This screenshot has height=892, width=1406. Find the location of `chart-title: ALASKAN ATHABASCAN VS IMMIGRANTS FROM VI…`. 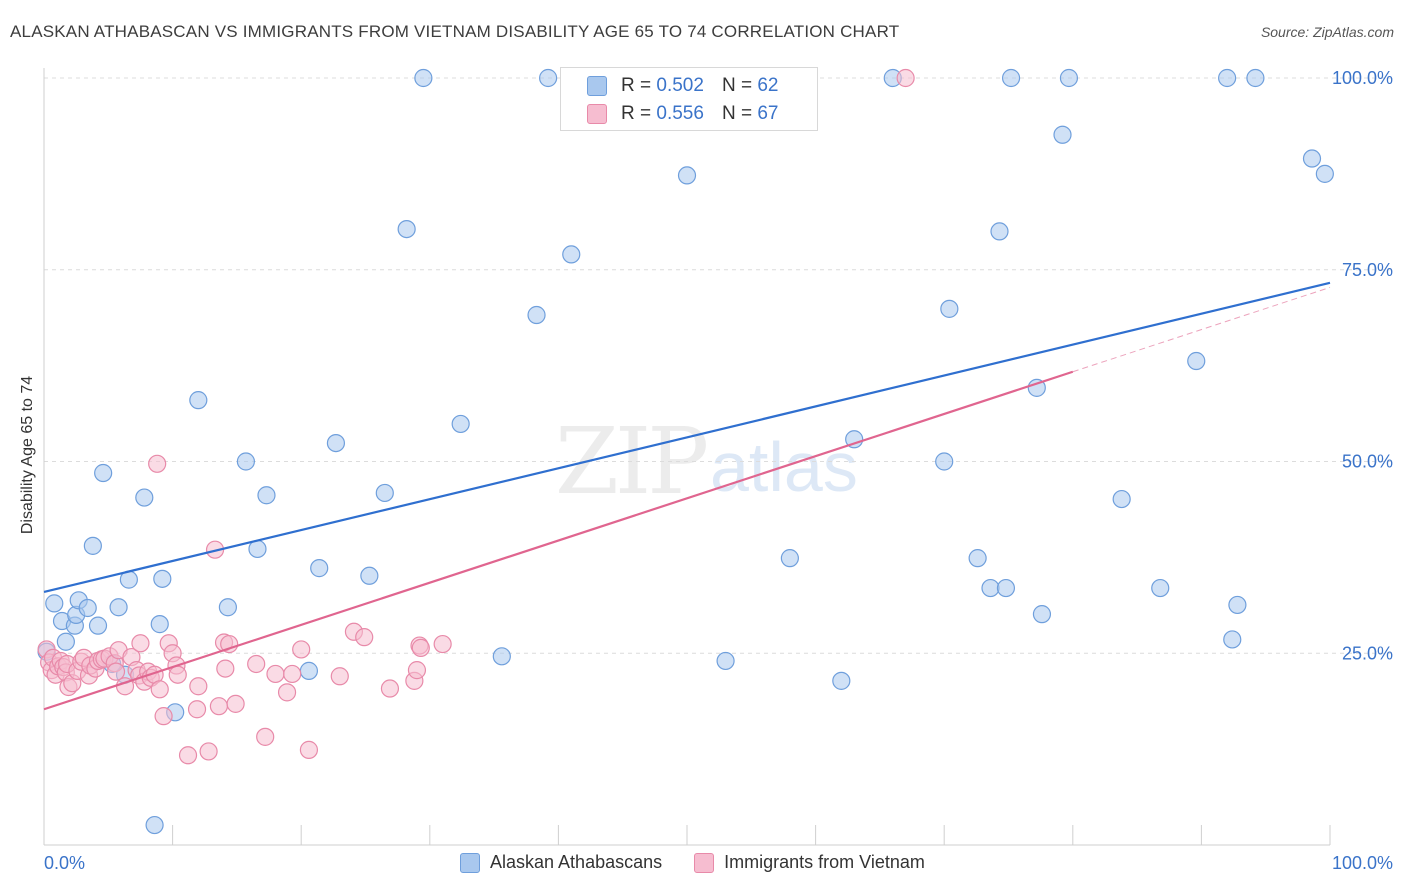

chart-title: ALASKAN ATHABASCAN VS IMMIGRANTS FROM VI… is located at coordinates (455, 31).